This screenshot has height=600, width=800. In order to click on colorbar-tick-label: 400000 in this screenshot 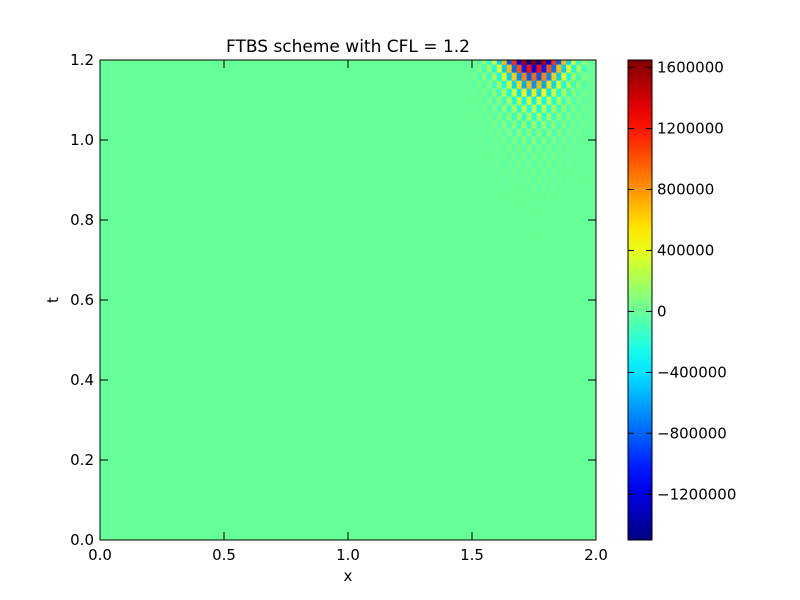, I will do `click(685, 250)`.